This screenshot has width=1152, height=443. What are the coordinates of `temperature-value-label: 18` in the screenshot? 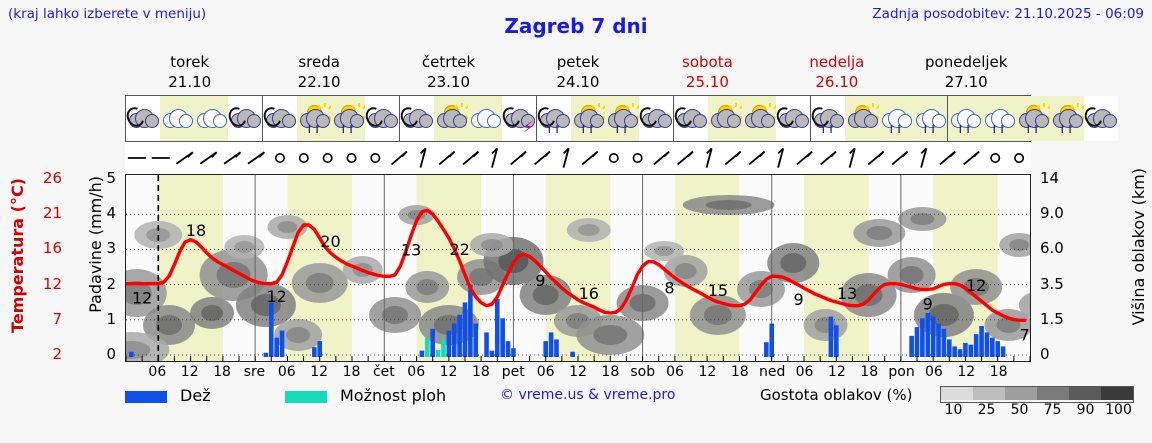 It's located at (196, 230).